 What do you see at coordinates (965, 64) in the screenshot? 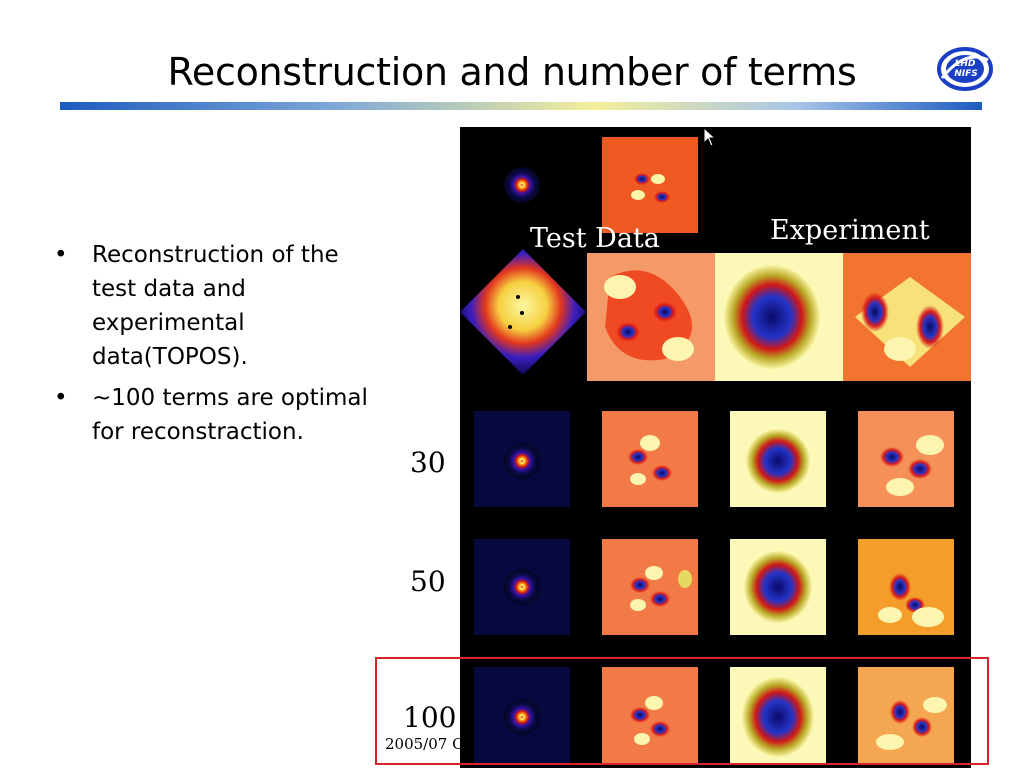
I see `svg-text: LHD` at bounding box center [965, 64].